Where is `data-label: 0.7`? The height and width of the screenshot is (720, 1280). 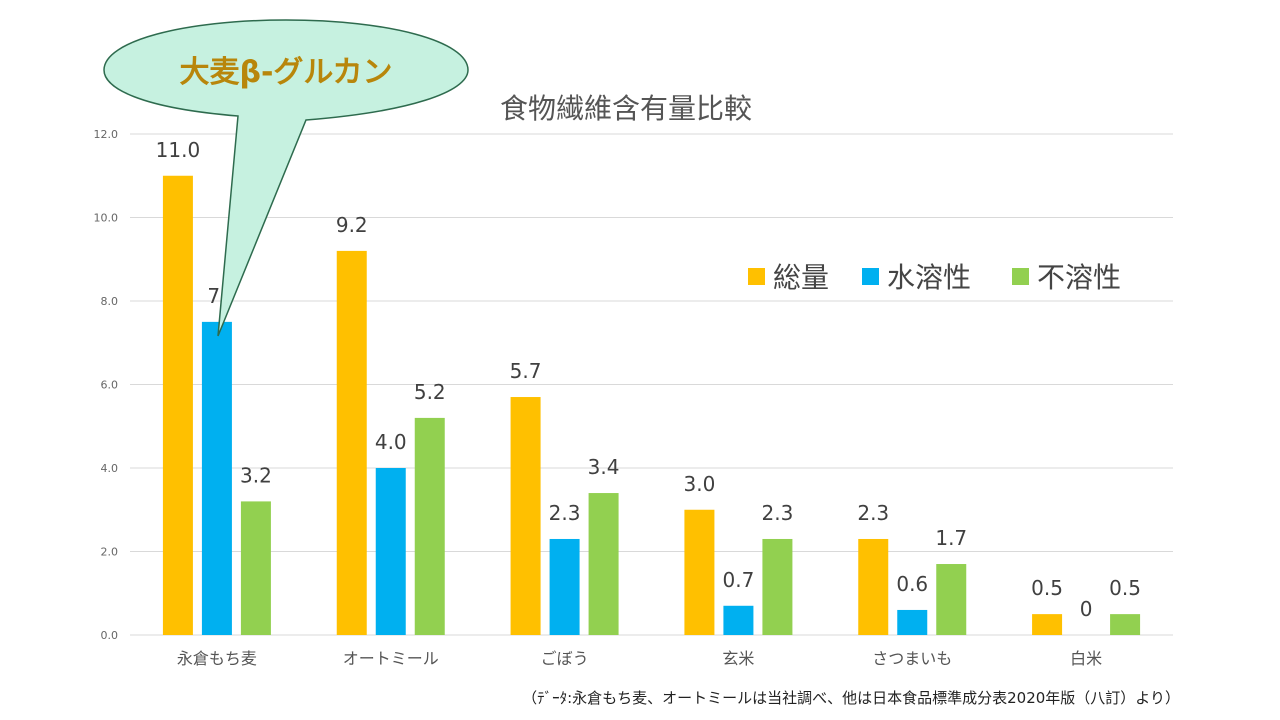 data-label: 0.7 is located at coordinates (739, 580).